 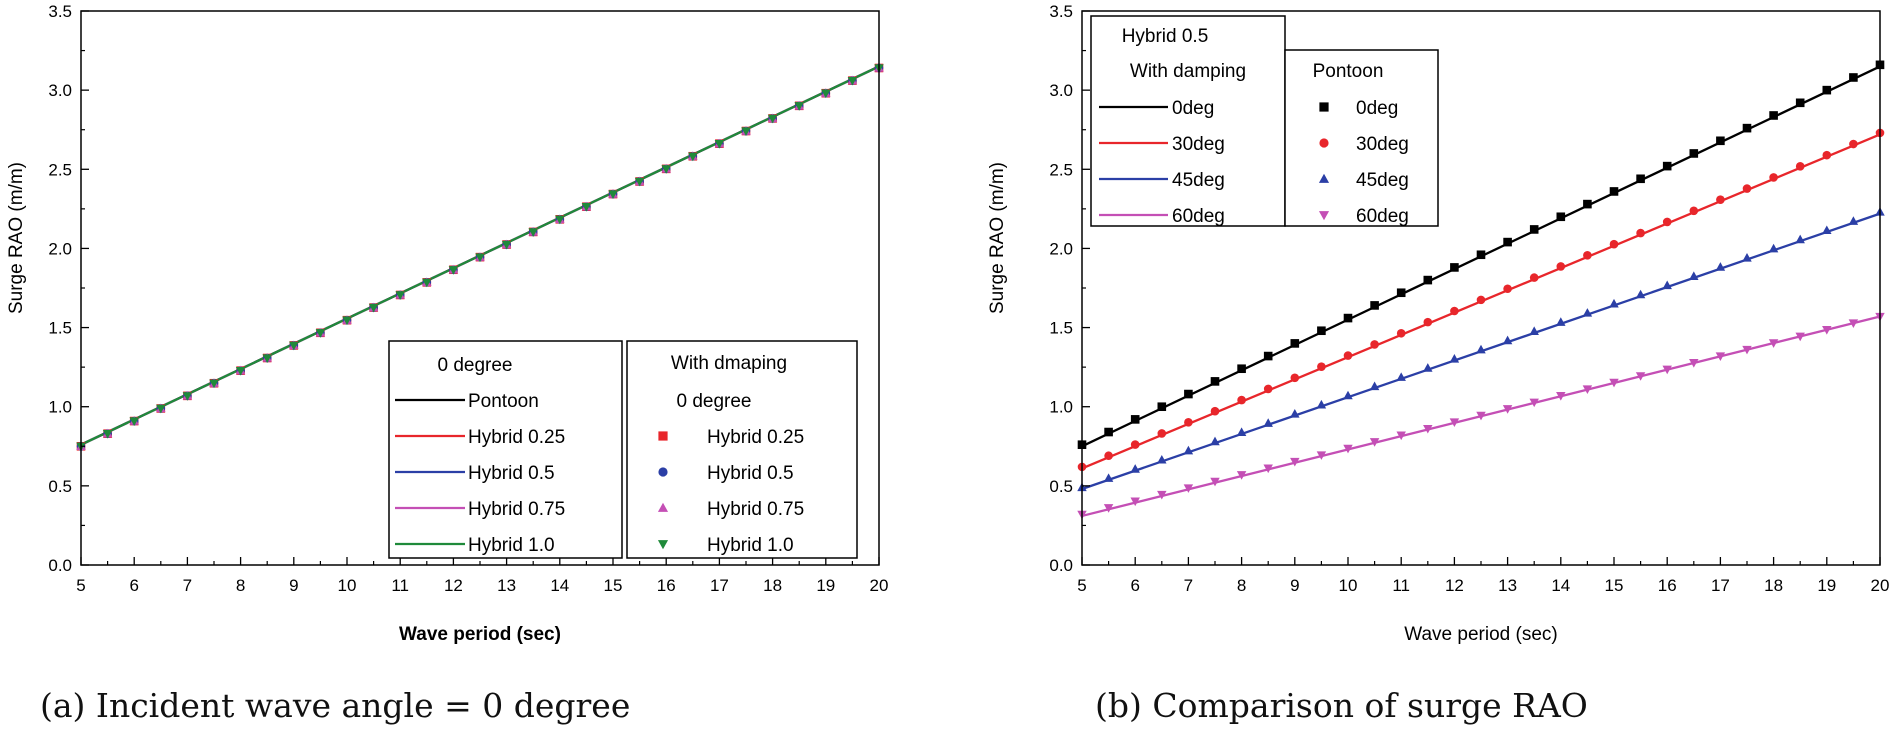 I want to click on x-tick-label: 20, so click(x=1880, y=585).